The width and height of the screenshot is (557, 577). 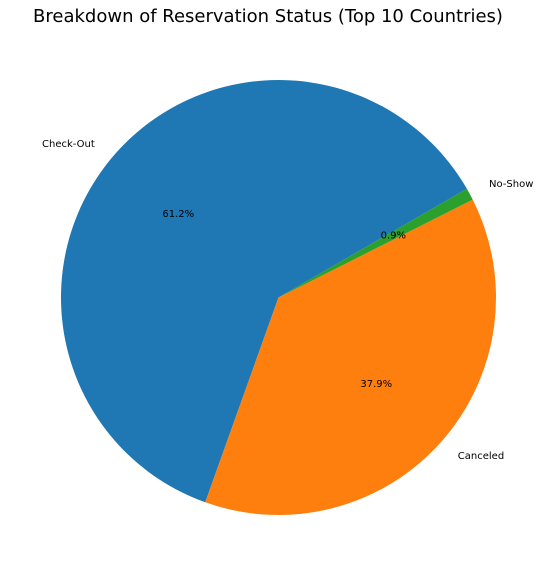 I want to click on slice-percent-canceled: 37.9%, so click(x=376, y=384).